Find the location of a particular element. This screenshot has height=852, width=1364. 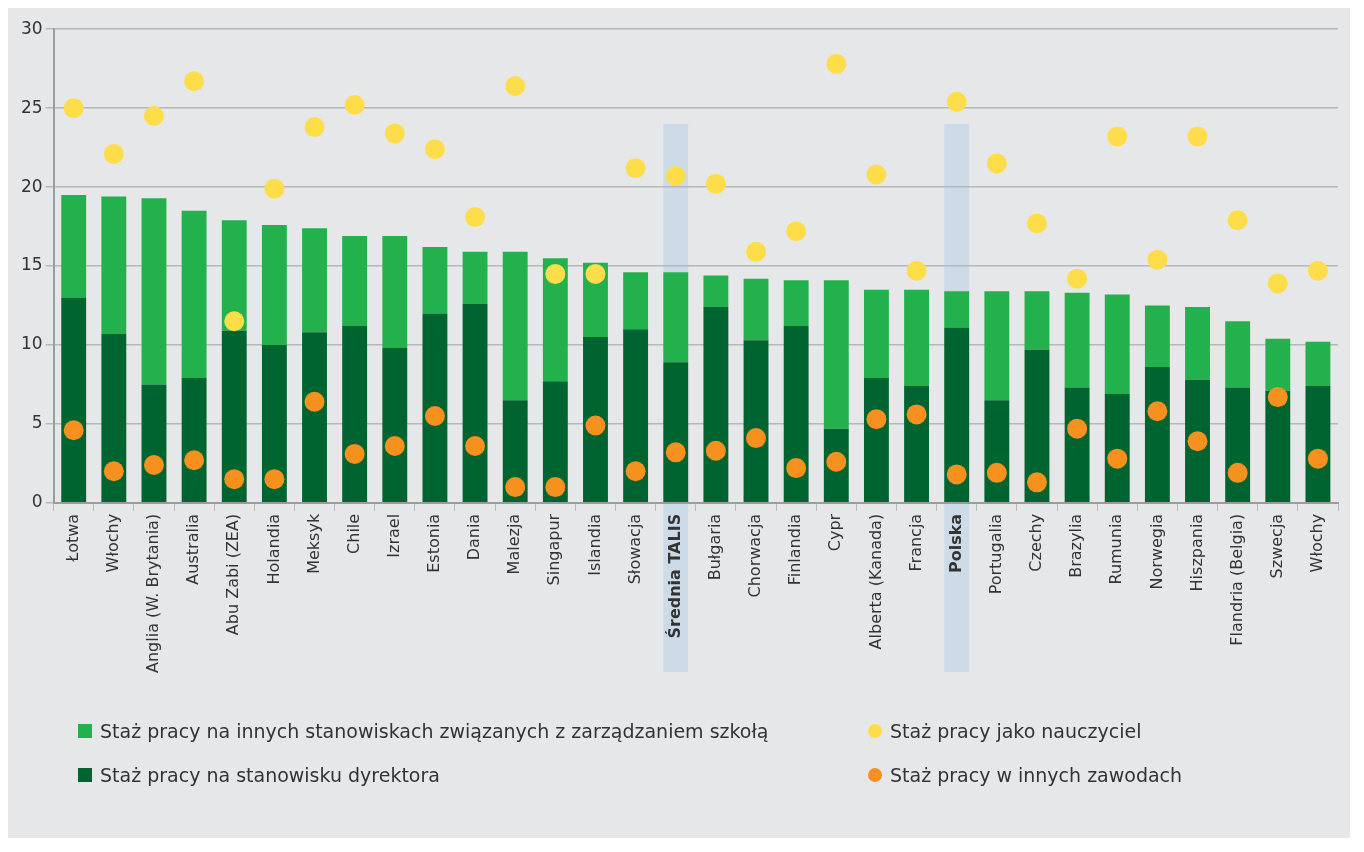

x-tick-label: Australia is located at coordinates (193, 549).